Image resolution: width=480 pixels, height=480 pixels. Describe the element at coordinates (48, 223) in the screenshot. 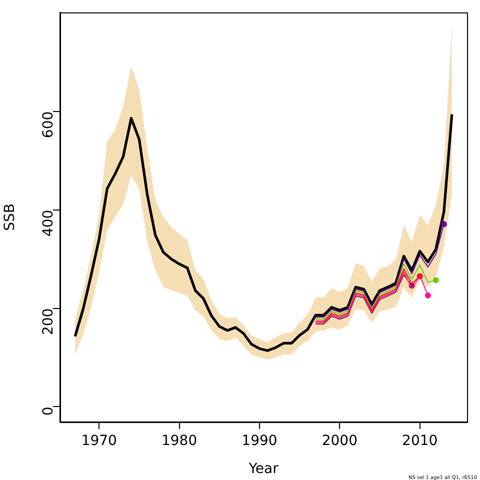

I see `y-tick-label: 400` at that location.